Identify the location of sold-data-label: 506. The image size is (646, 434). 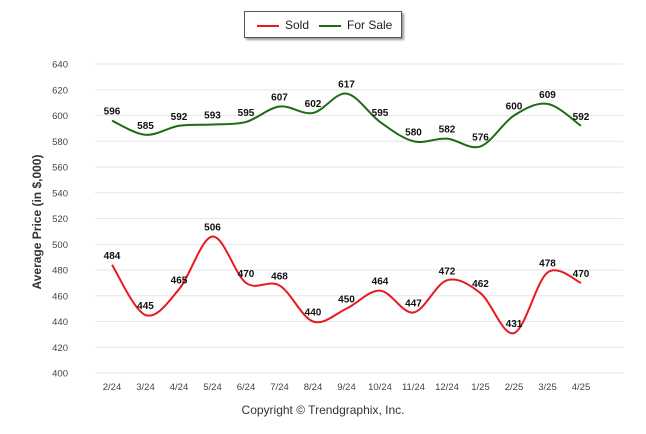
(212, 228).